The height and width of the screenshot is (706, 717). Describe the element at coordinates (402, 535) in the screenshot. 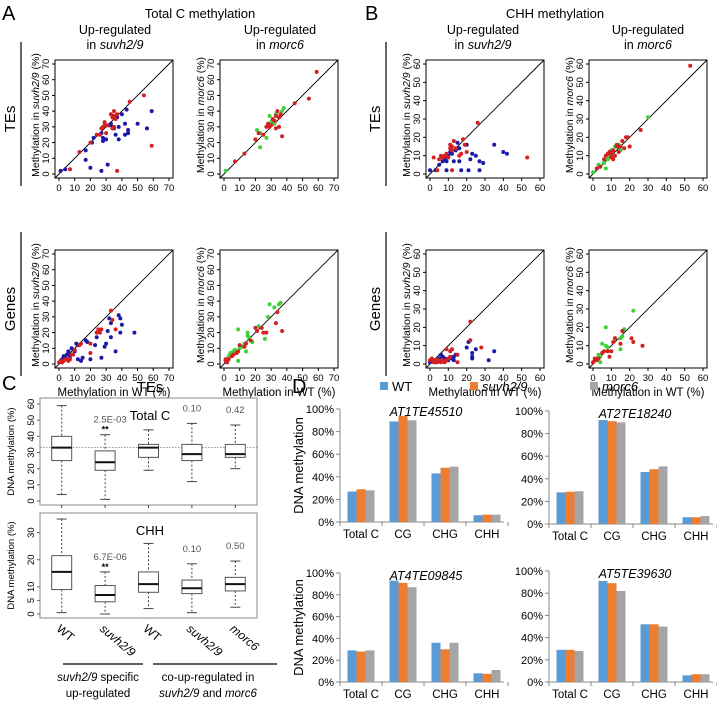

I see `x-category-label: CG` at that location.